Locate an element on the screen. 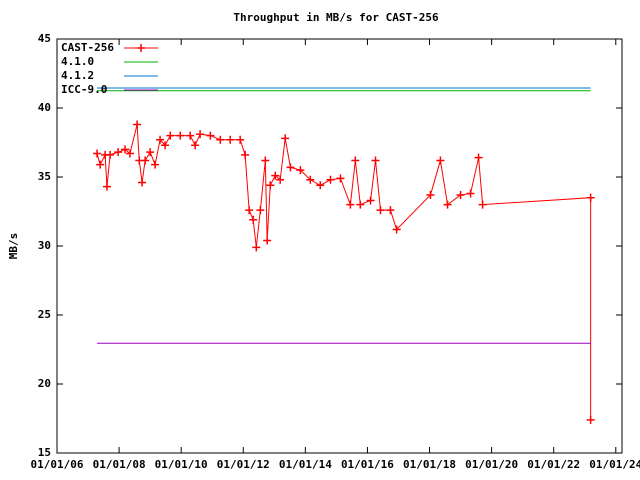  x-tick-label: 01/01/18 is located at coordinates (429, 464).